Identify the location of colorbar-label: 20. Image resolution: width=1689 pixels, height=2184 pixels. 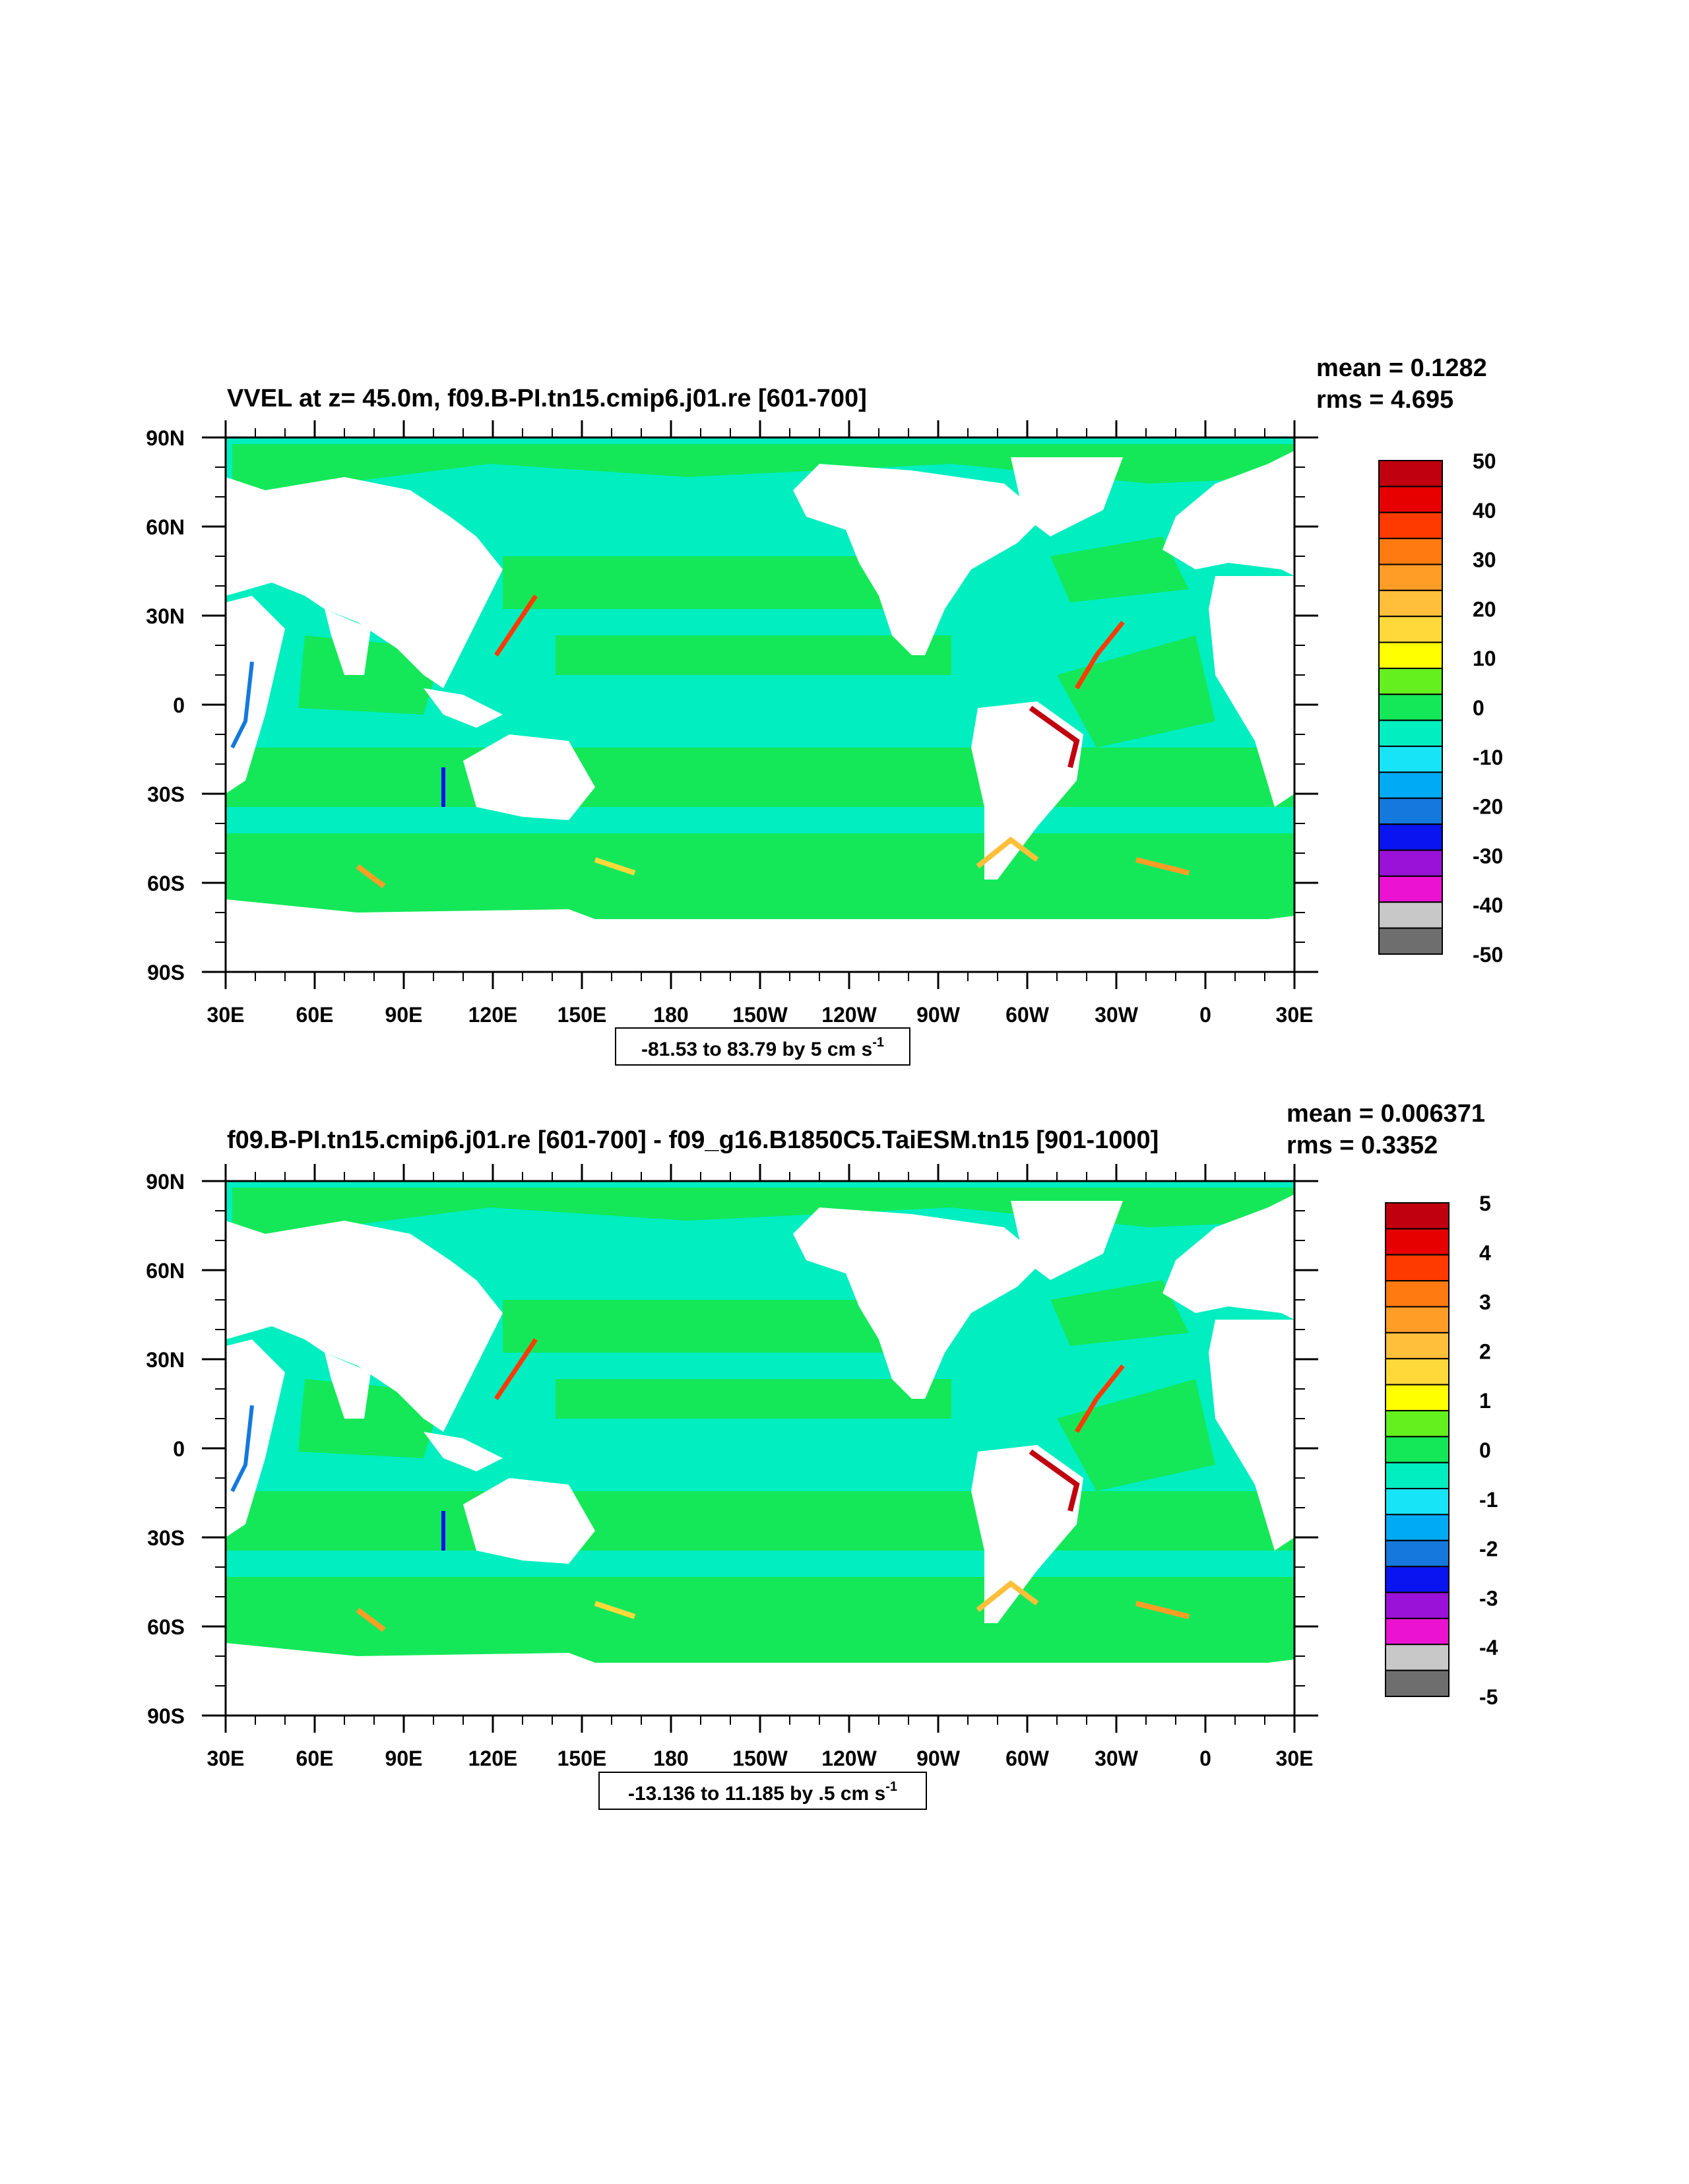
(1484, 609).